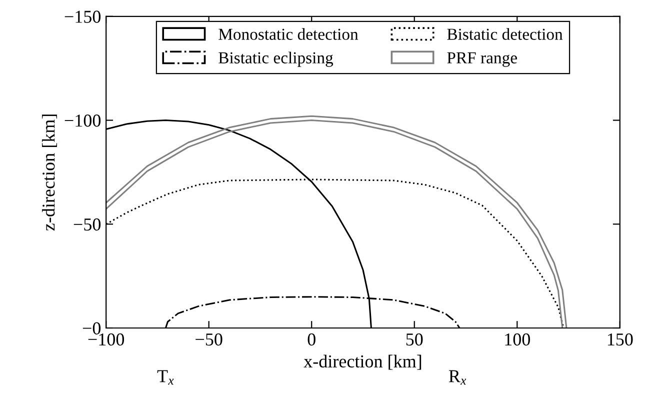 The image size is (663, 410). I want to click on legend-label: Bistatic detection, so click(505, 34).